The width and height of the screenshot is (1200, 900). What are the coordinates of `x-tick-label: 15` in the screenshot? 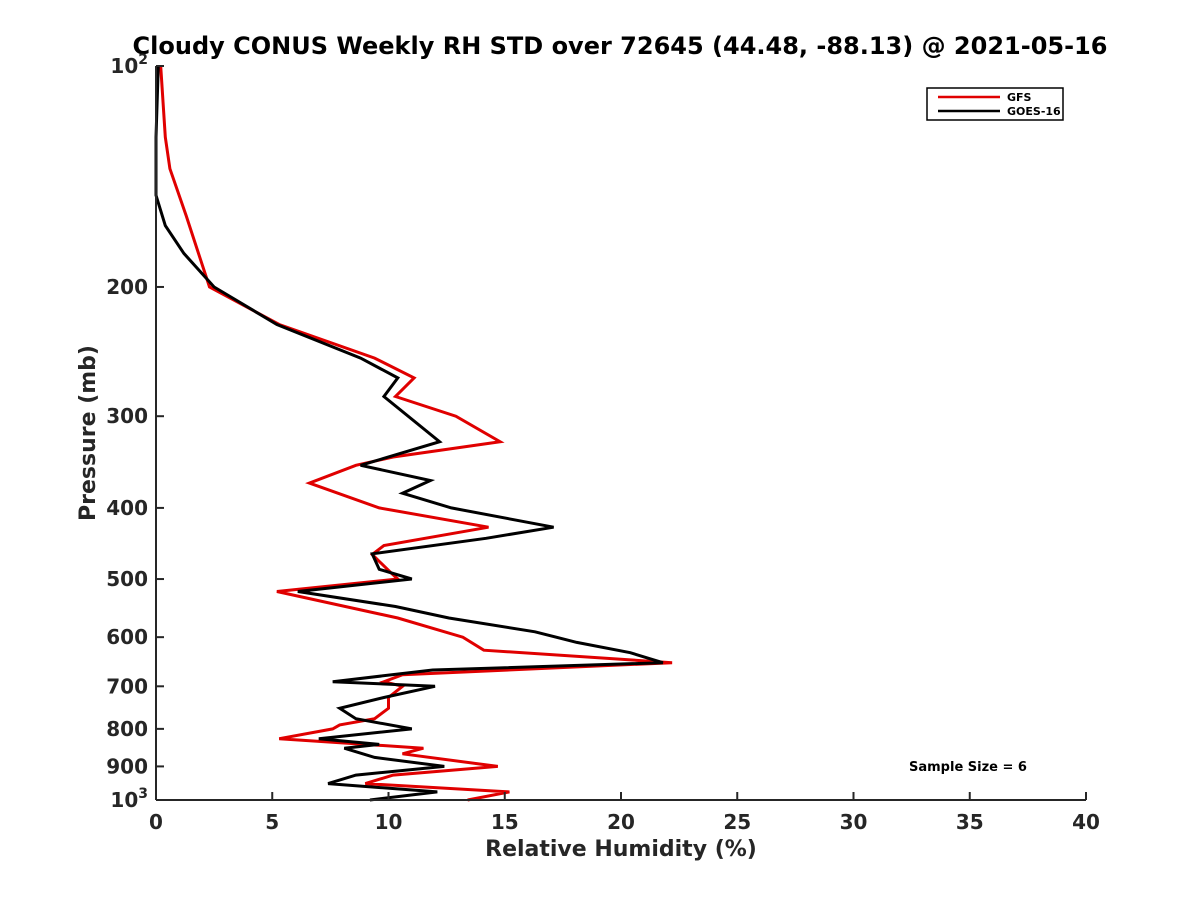 It's located at (505, 822).